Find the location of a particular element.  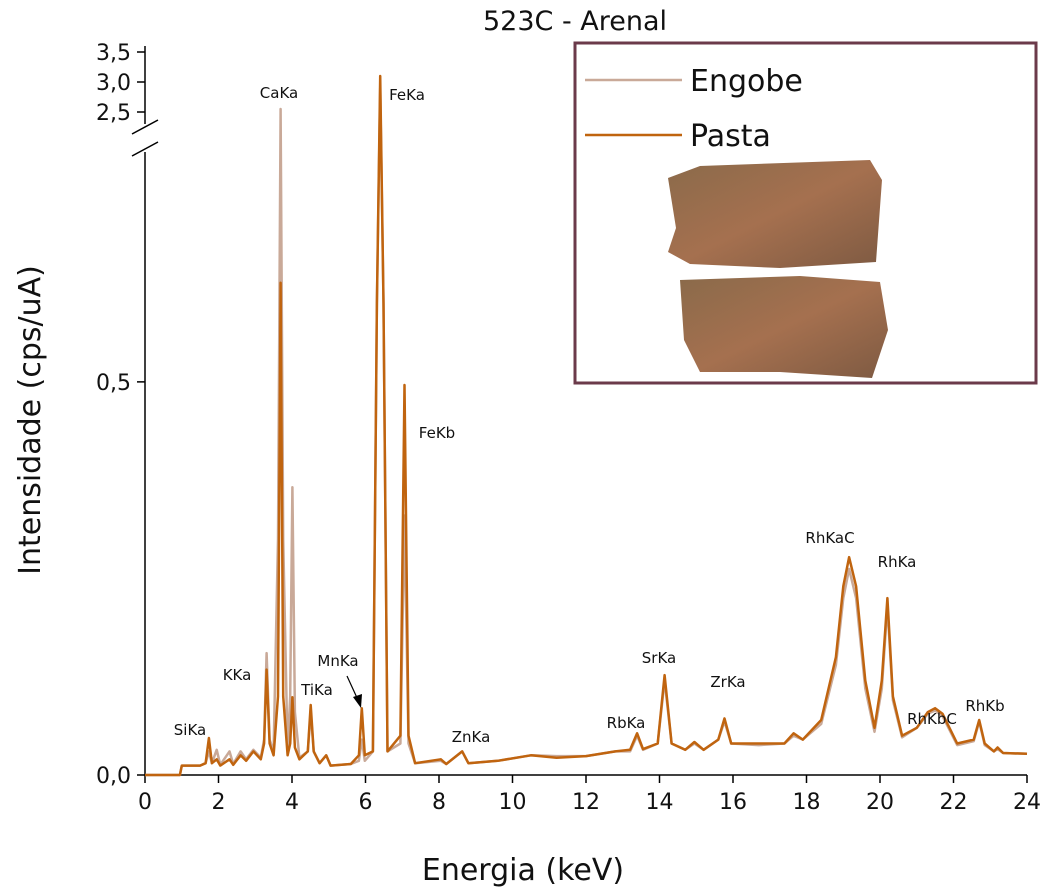

peak-label: CaKa is located at coordinates (279, 93).